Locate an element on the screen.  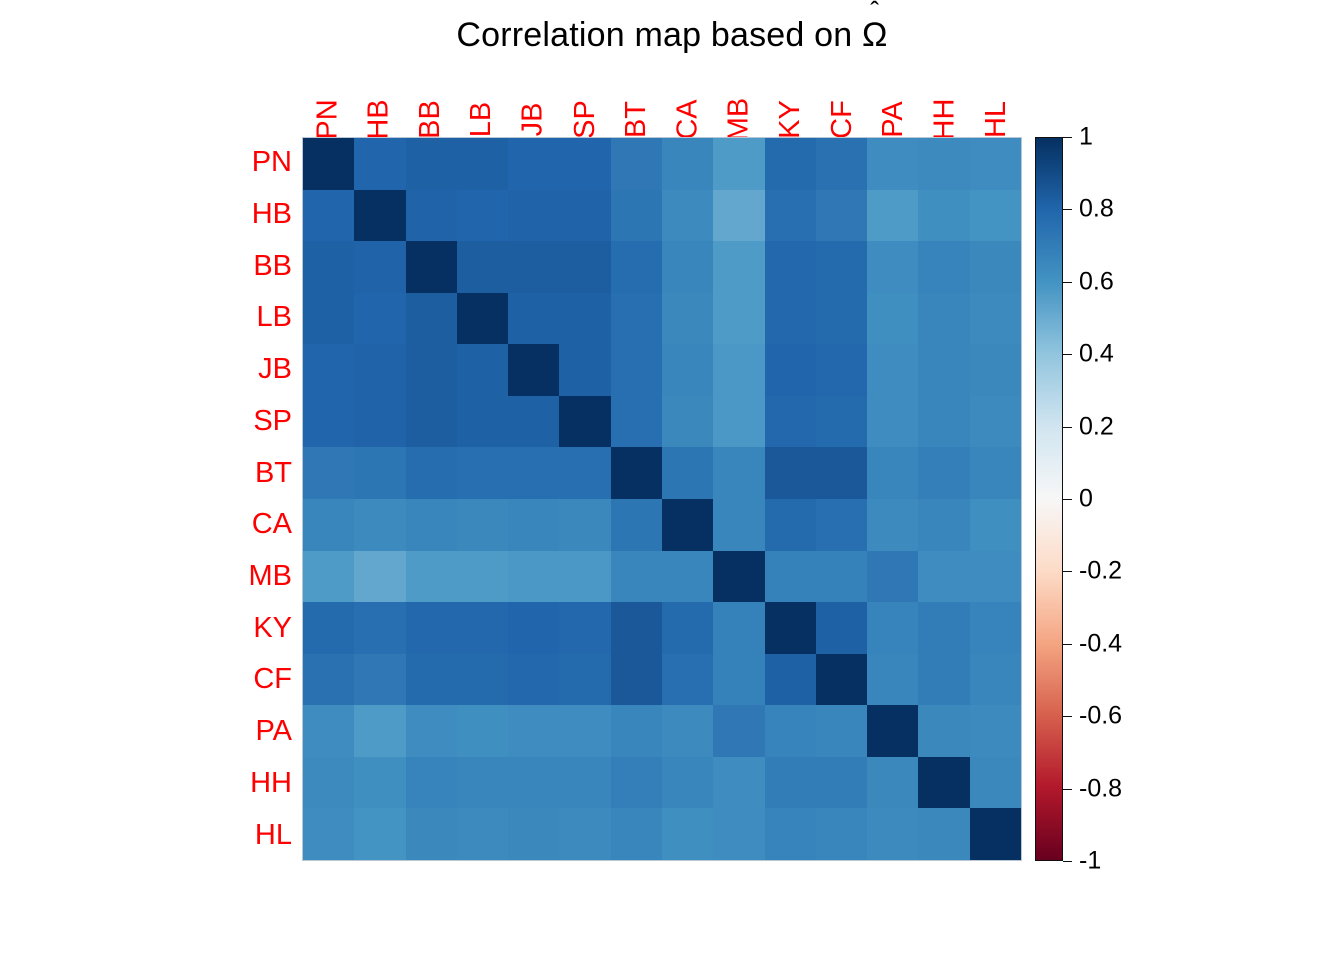
colorbar-tick-label: -0.4 is located at coordinates (1101, 643).